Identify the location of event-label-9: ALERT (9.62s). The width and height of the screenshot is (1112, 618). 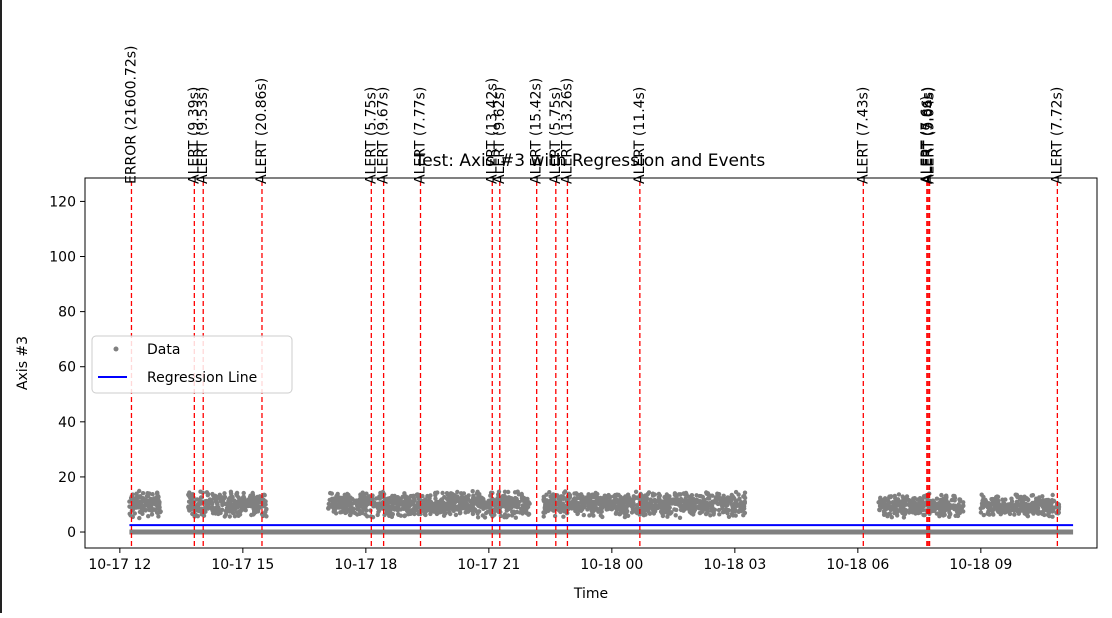
(500, 135).